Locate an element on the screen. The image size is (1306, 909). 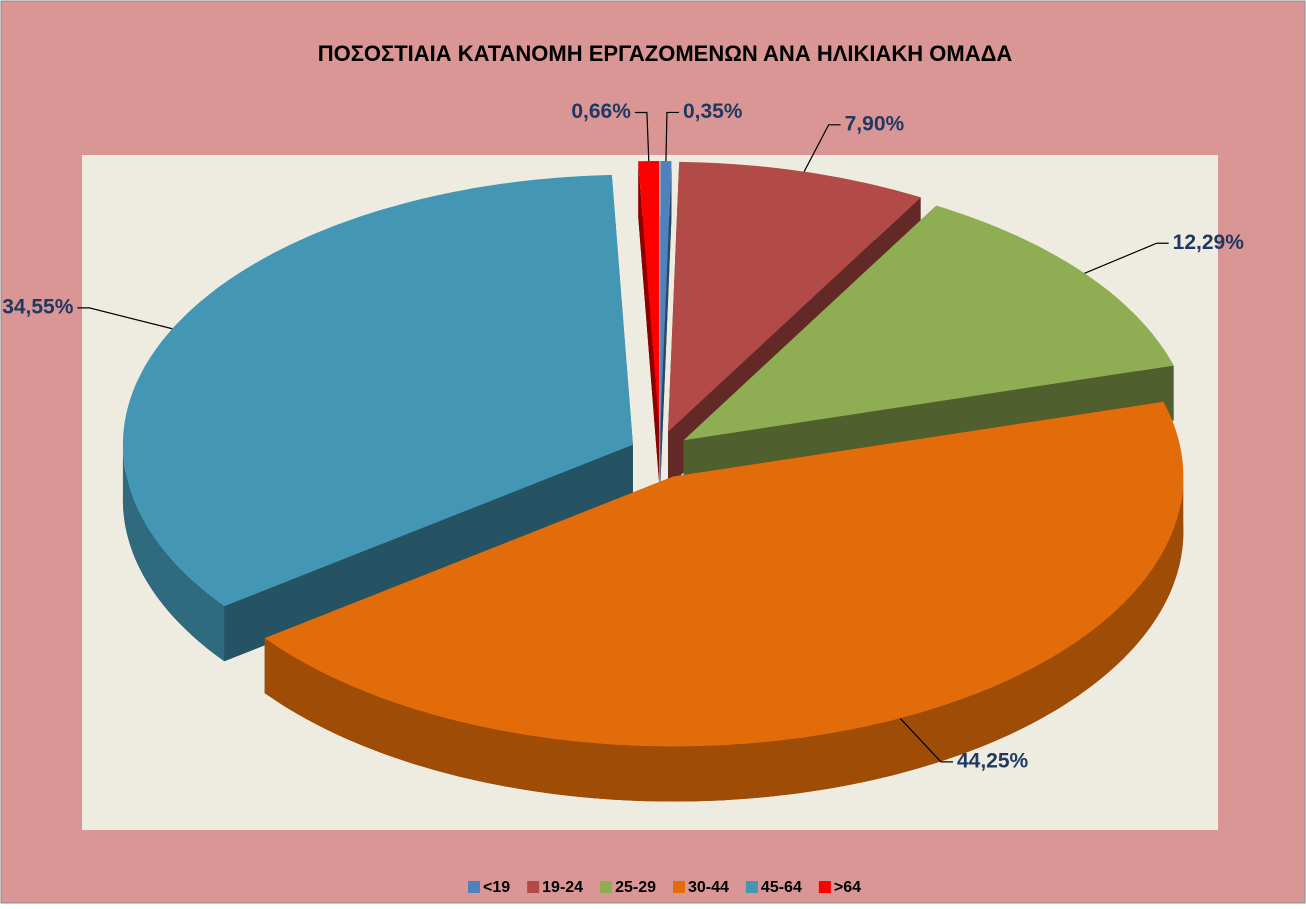
data-label: 0,35% is located at coordinates (713, 111).